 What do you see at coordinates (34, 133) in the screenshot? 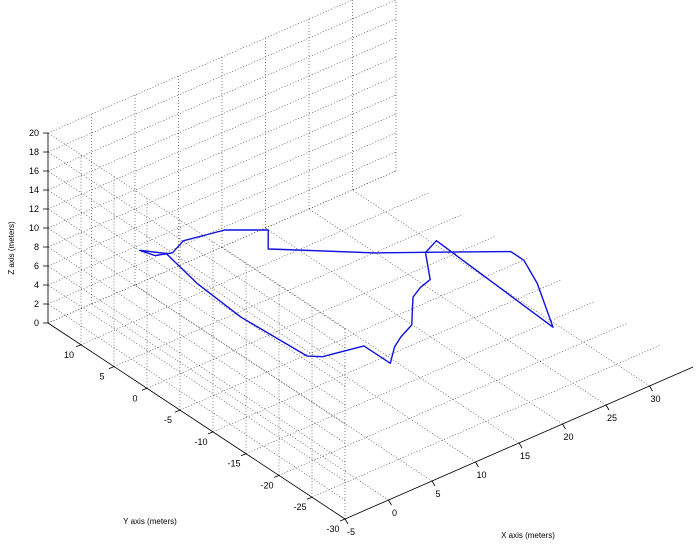
I see `z-tick-label: 20` at bounding box center [34, 133].